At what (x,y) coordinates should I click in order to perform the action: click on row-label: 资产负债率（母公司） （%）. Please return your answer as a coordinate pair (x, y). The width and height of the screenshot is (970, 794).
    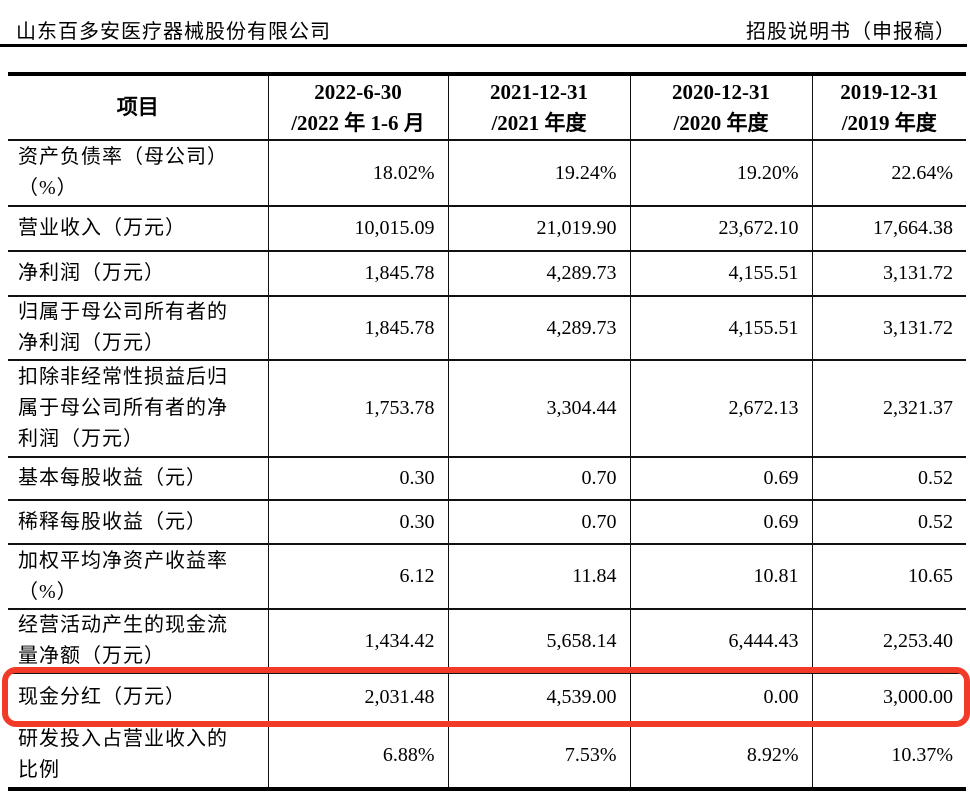
    Looking at the image, I should click on (123, 172).